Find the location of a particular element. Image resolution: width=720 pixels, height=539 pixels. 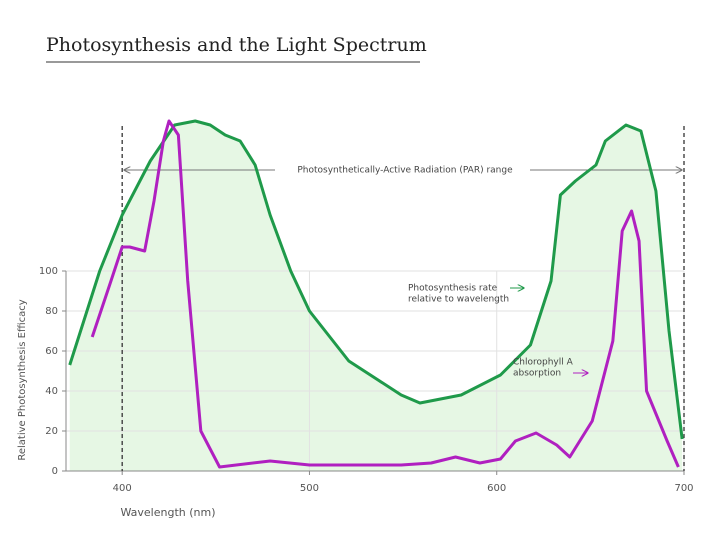

chart-title: Photosynthesis and the Light Spectrum is located at coordinates (236, 45).